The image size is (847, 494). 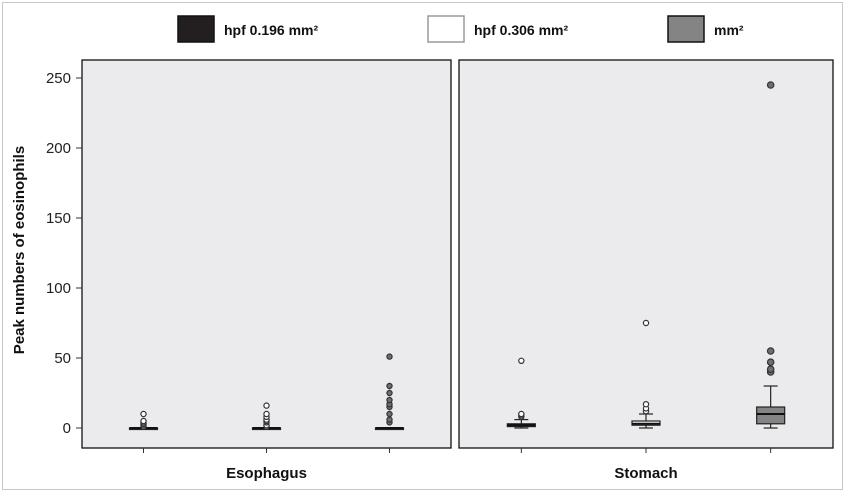 What do you see at coordinates (771, 415) in the screenshot?
I see `box-stomach-mm` at bounding box center [771, 415].